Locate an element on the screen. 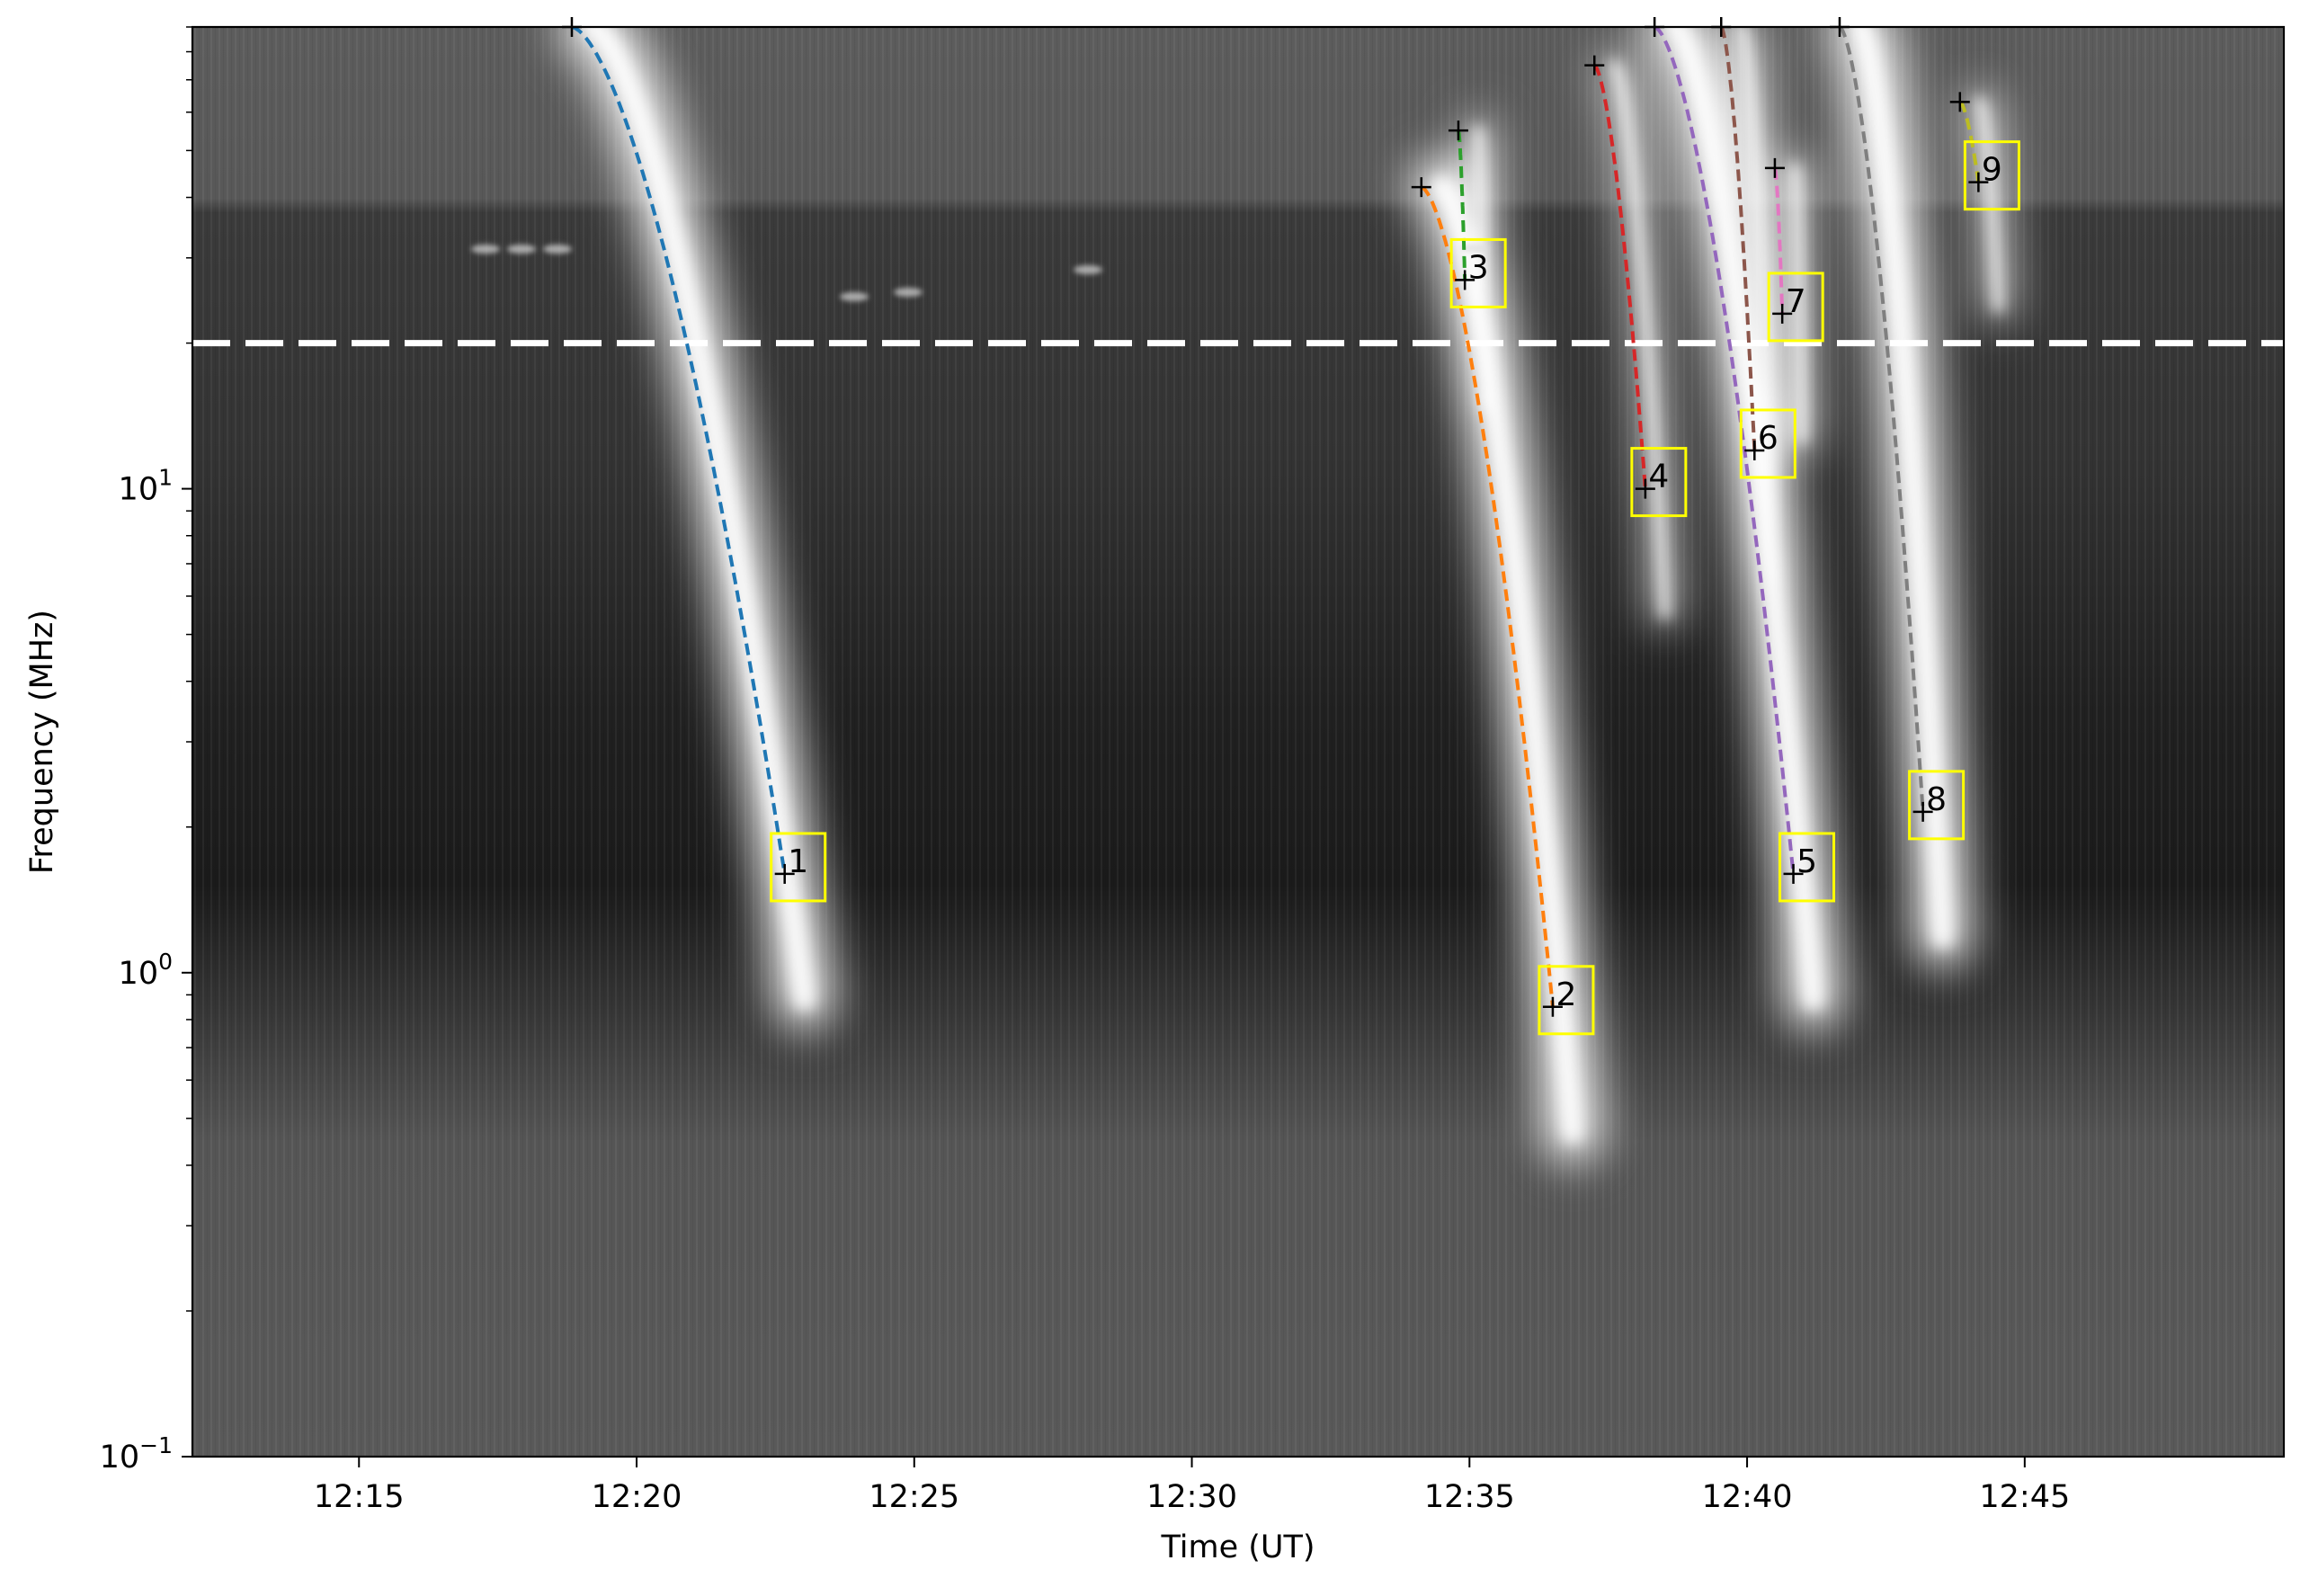  burst-label-2: 2 is located at coordinates (1566, 994).